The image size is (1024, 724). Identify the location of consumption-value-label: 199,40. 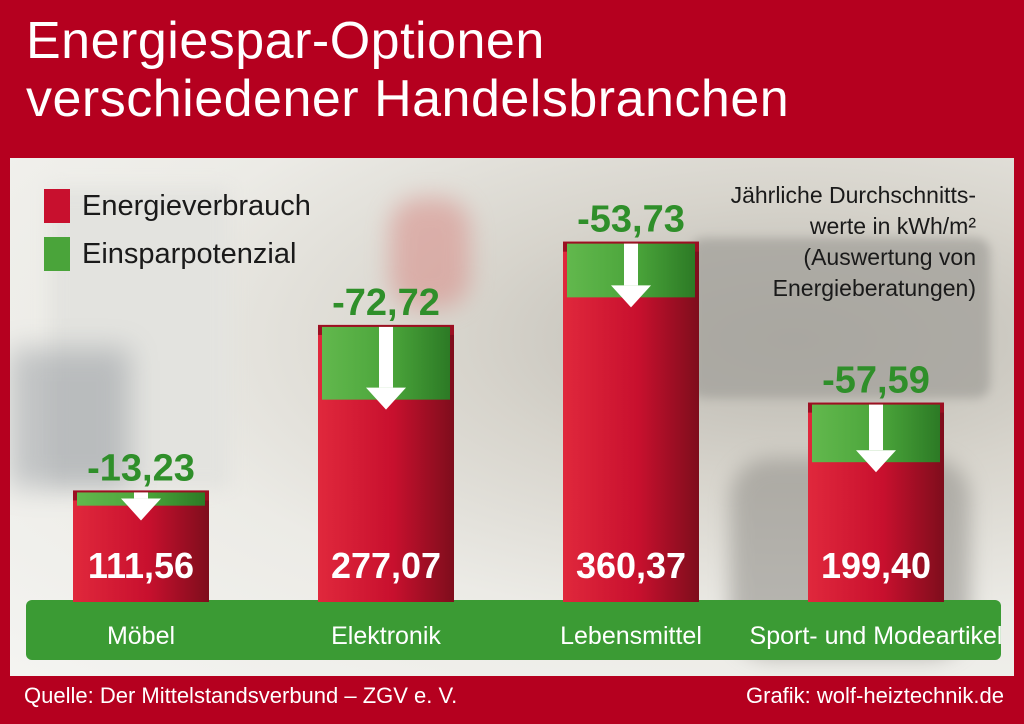
(876, 565).